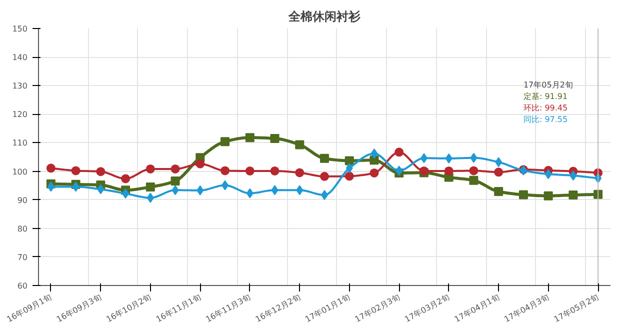 The image size is (620, 331). I want to click on x-tick-label: 17年04月1旬, so click(477, 308).